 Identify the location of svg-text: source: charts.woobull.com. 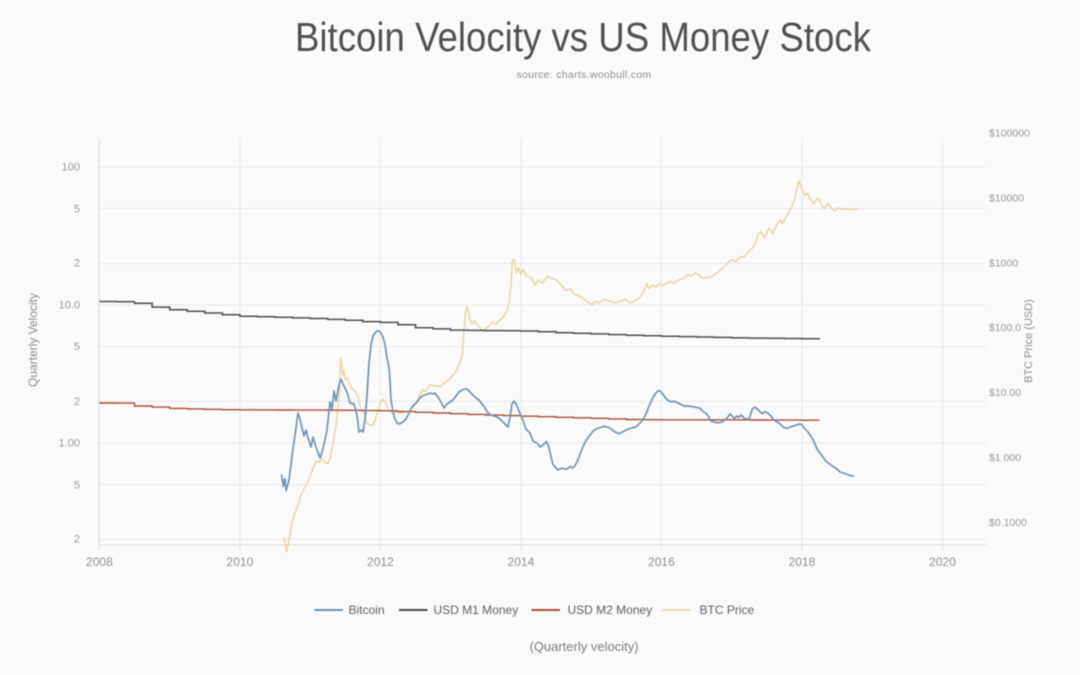
(583, 75).